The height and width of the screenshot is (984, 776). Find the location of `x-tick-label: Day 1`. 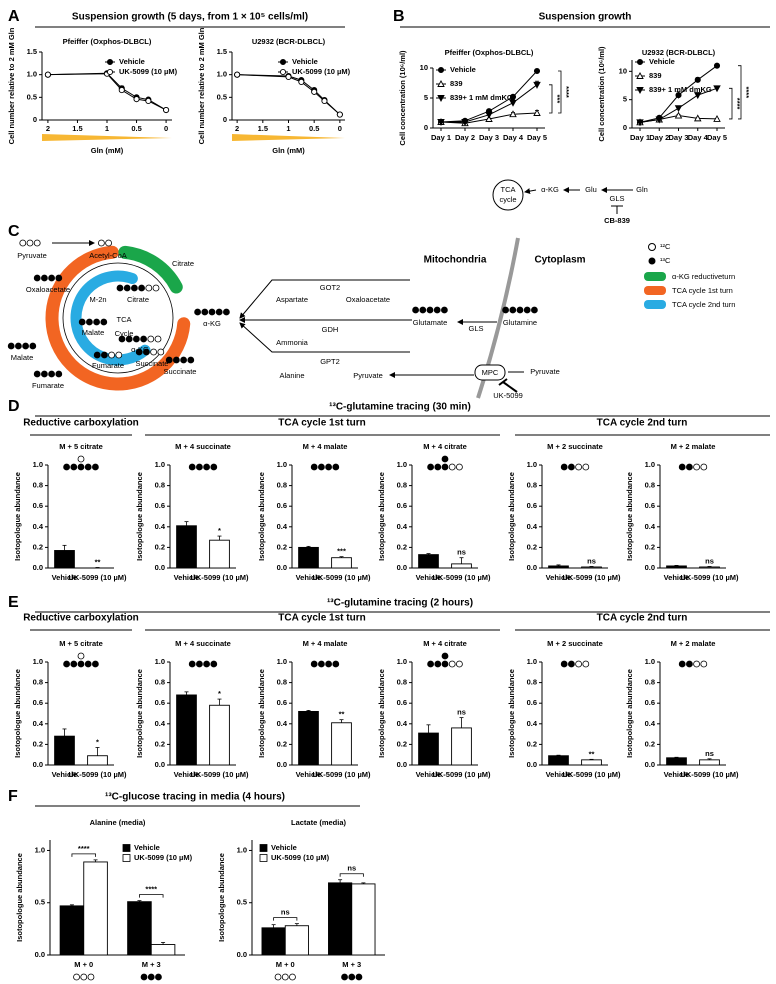

x-tick-label: Day 1 is located at coordinates (441, 137).